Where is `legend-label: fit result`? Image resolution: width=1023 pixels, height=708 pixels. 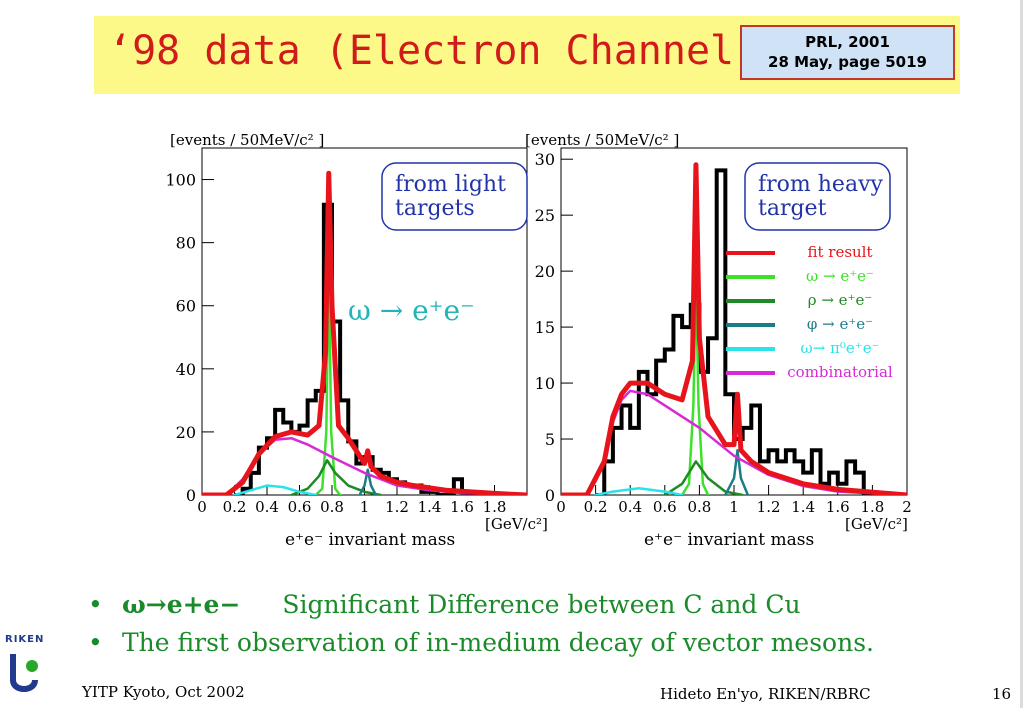
legend-label: fit result is located at coordinates (839, 252).